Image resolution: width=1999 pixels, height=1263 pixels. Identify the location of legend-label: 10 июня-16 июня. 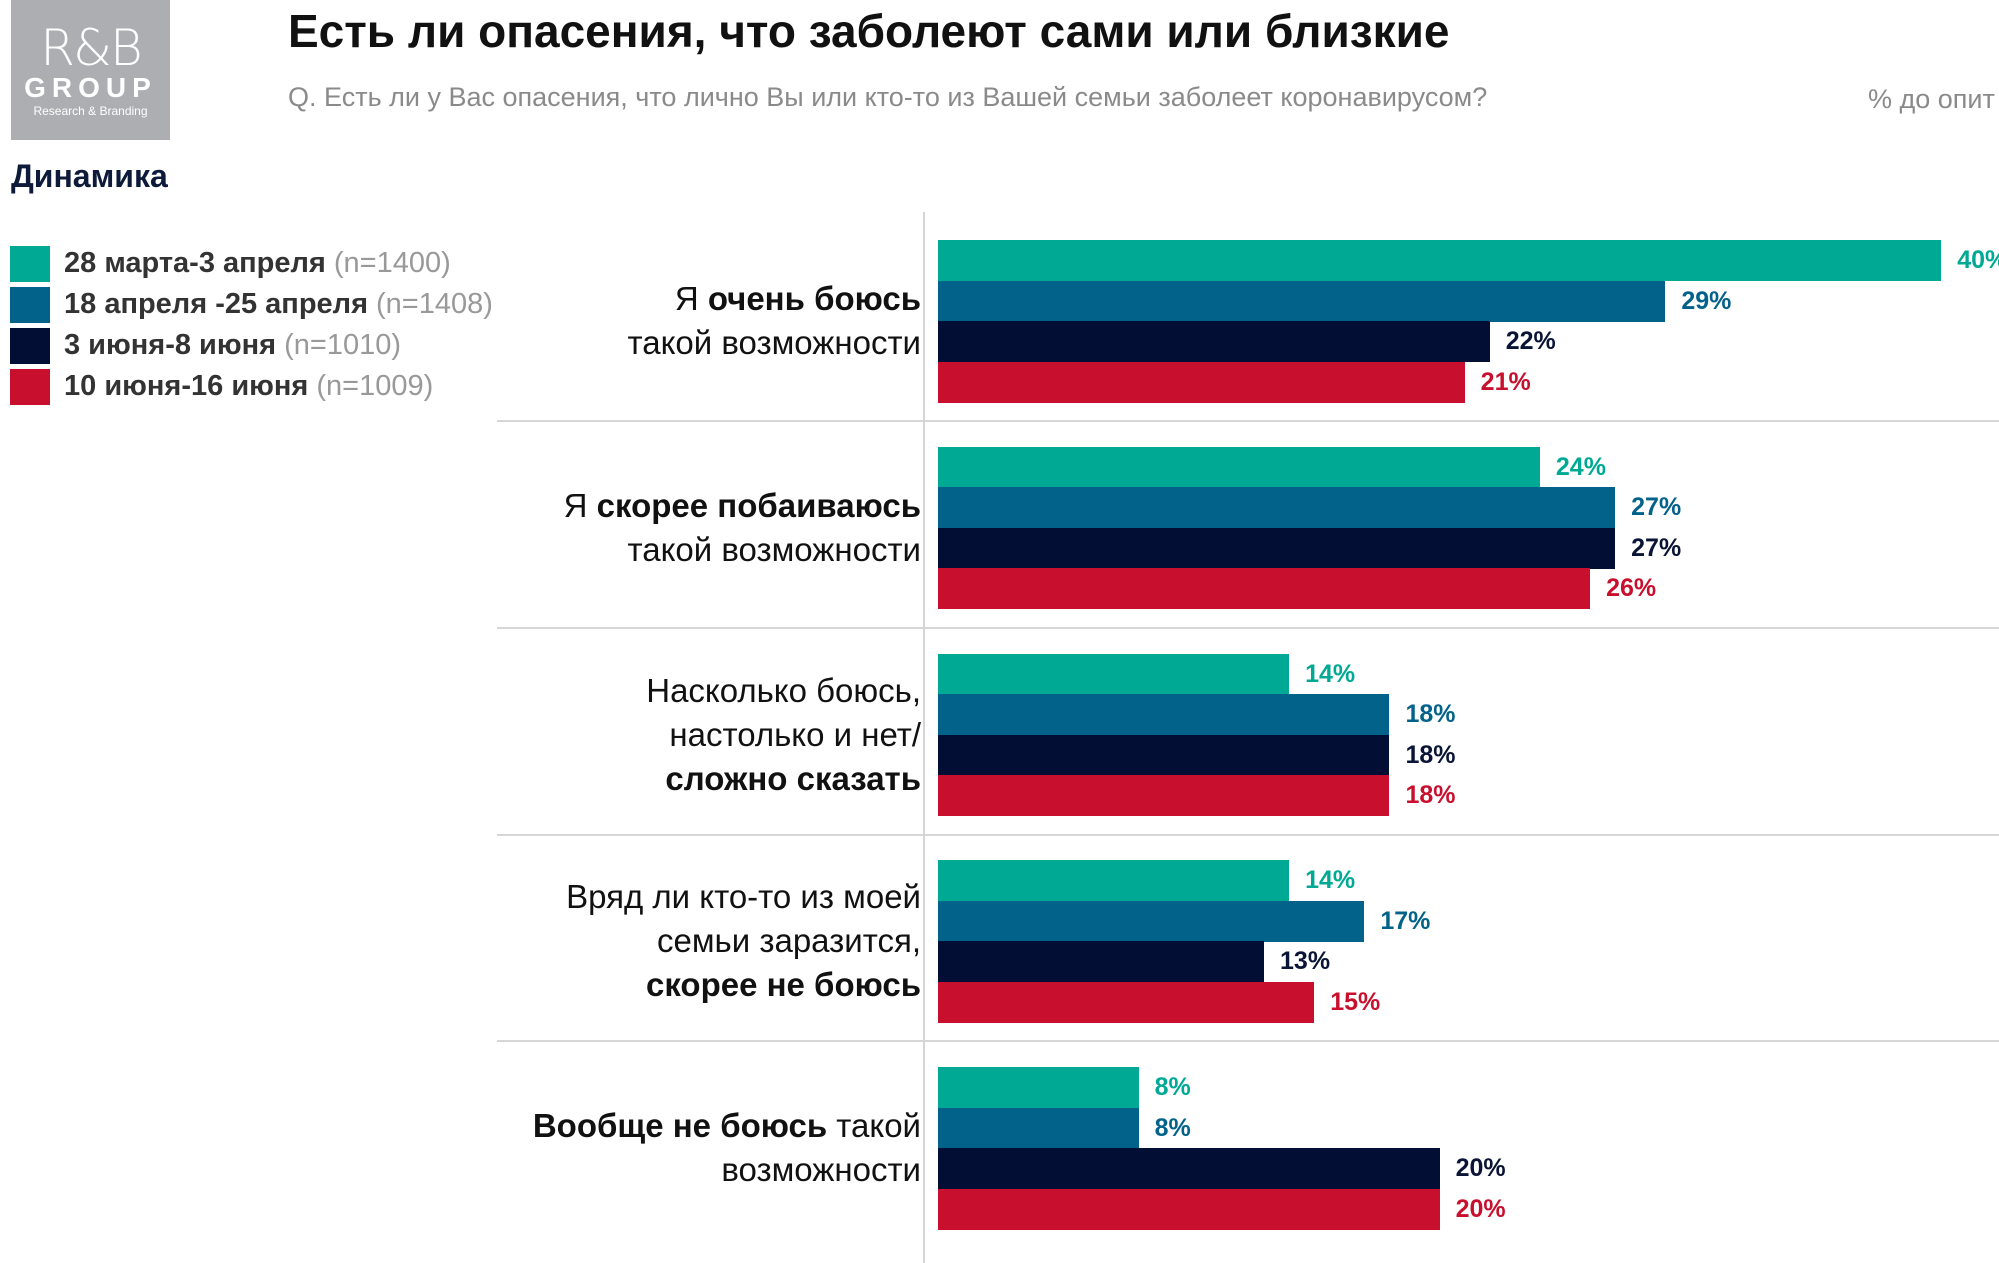
(186, 386).